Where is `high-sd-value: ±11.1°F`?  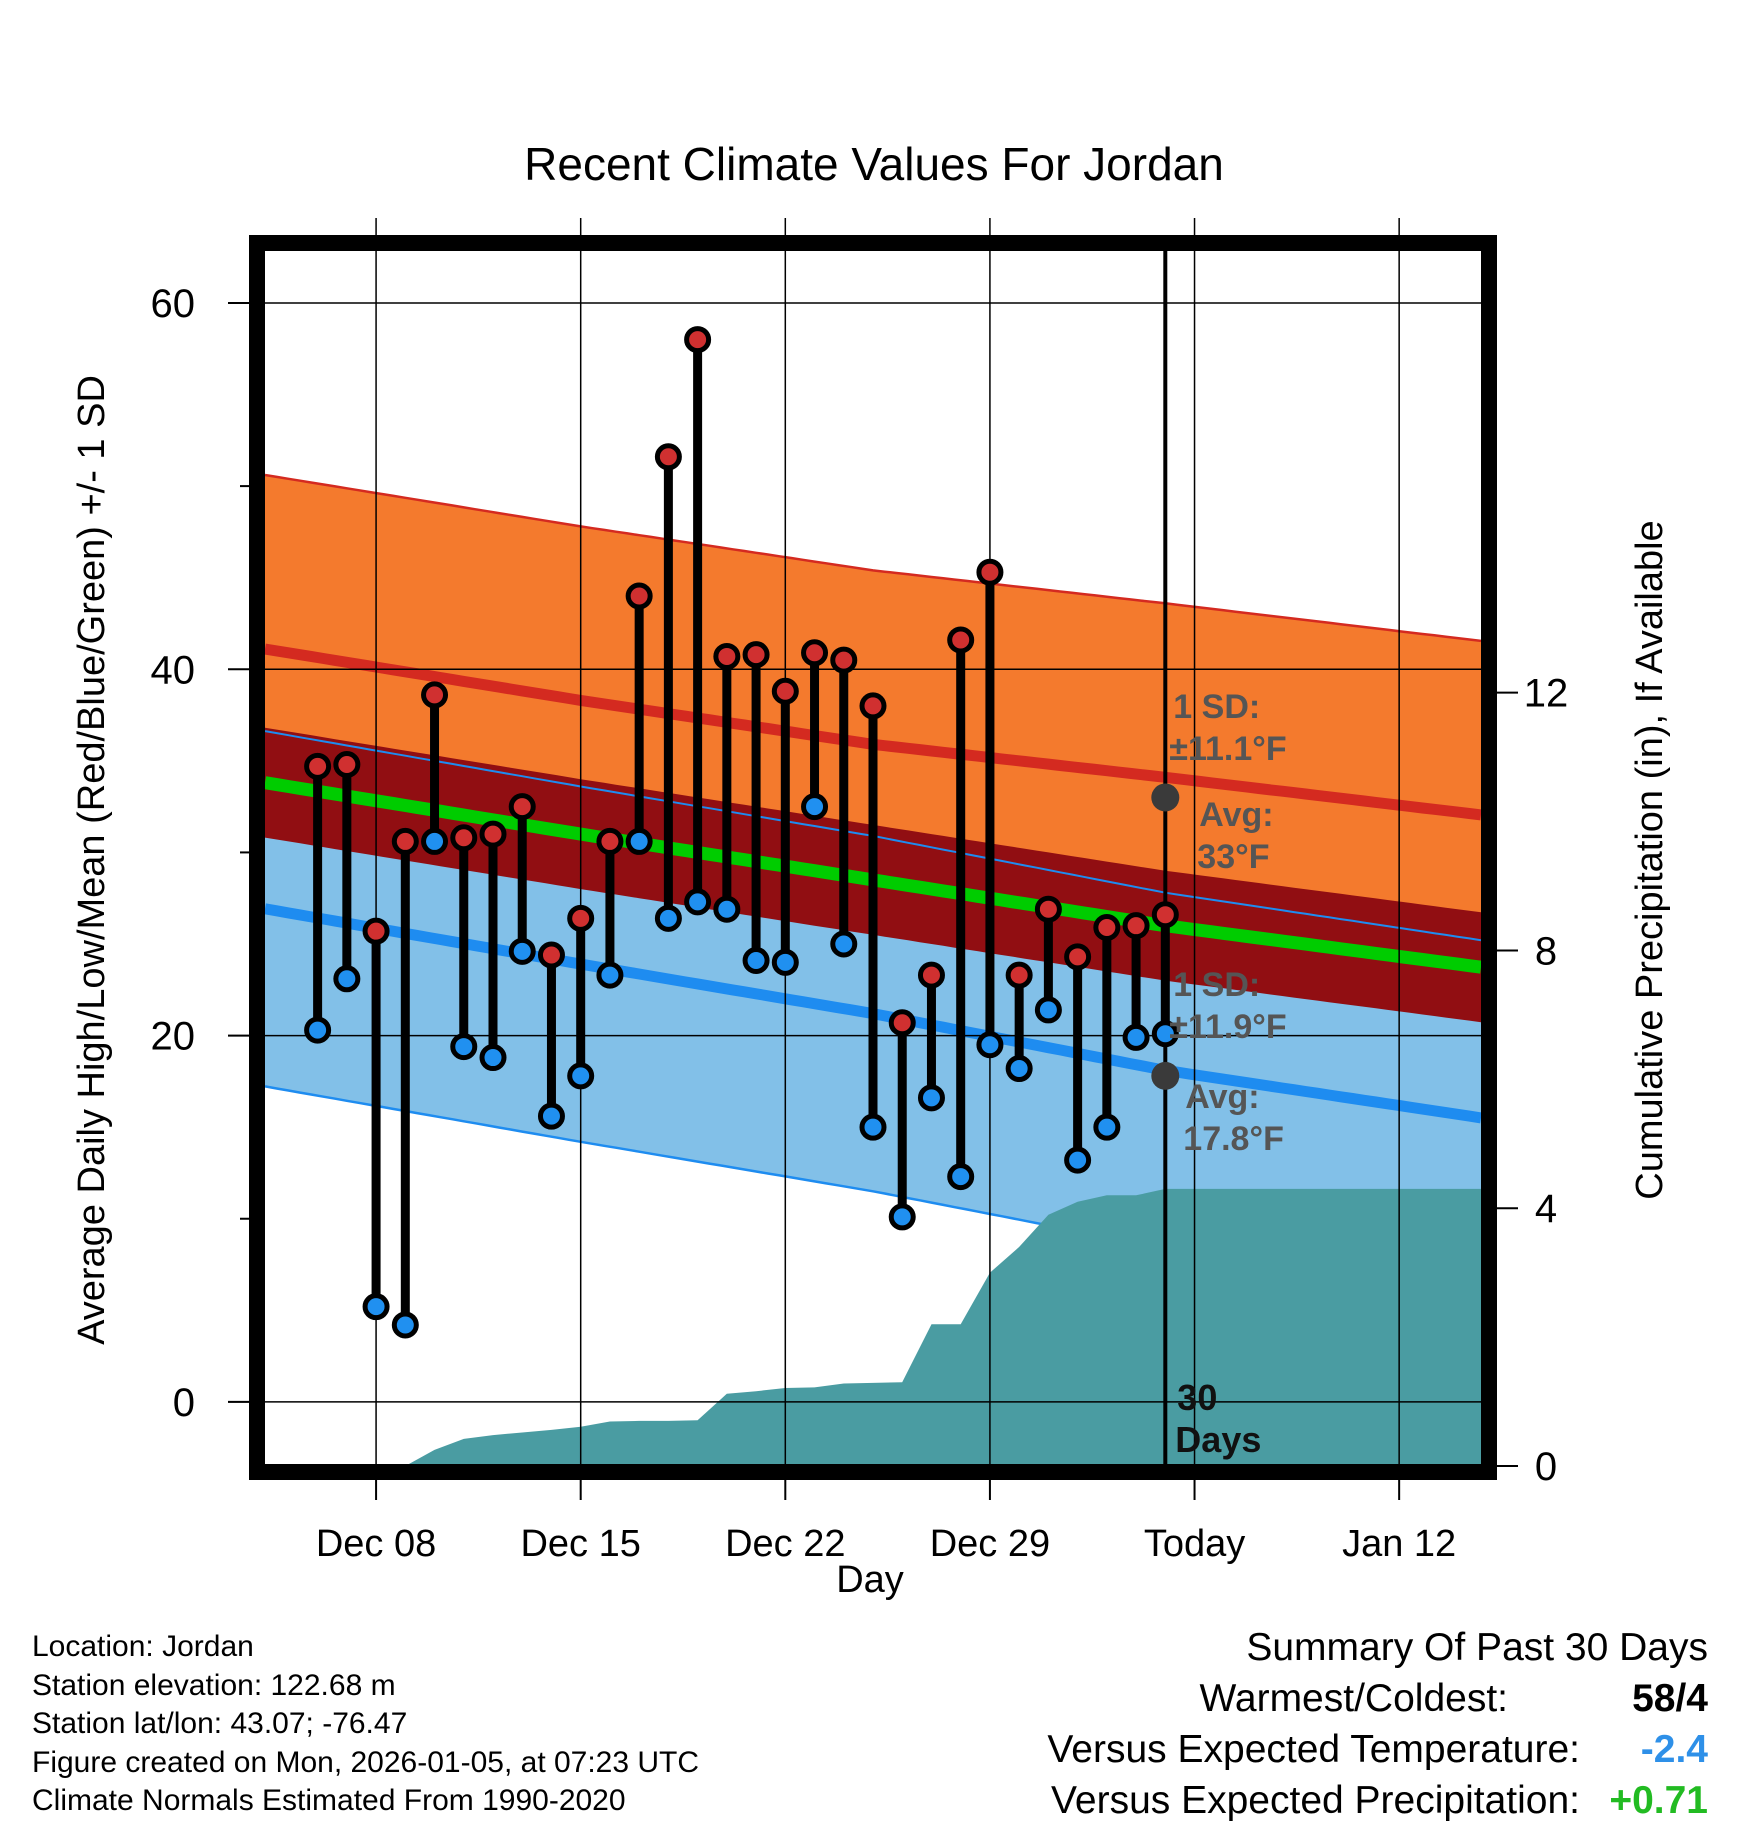
high-sd-value: ±11.1°F is located at coordinates (1227, 749).